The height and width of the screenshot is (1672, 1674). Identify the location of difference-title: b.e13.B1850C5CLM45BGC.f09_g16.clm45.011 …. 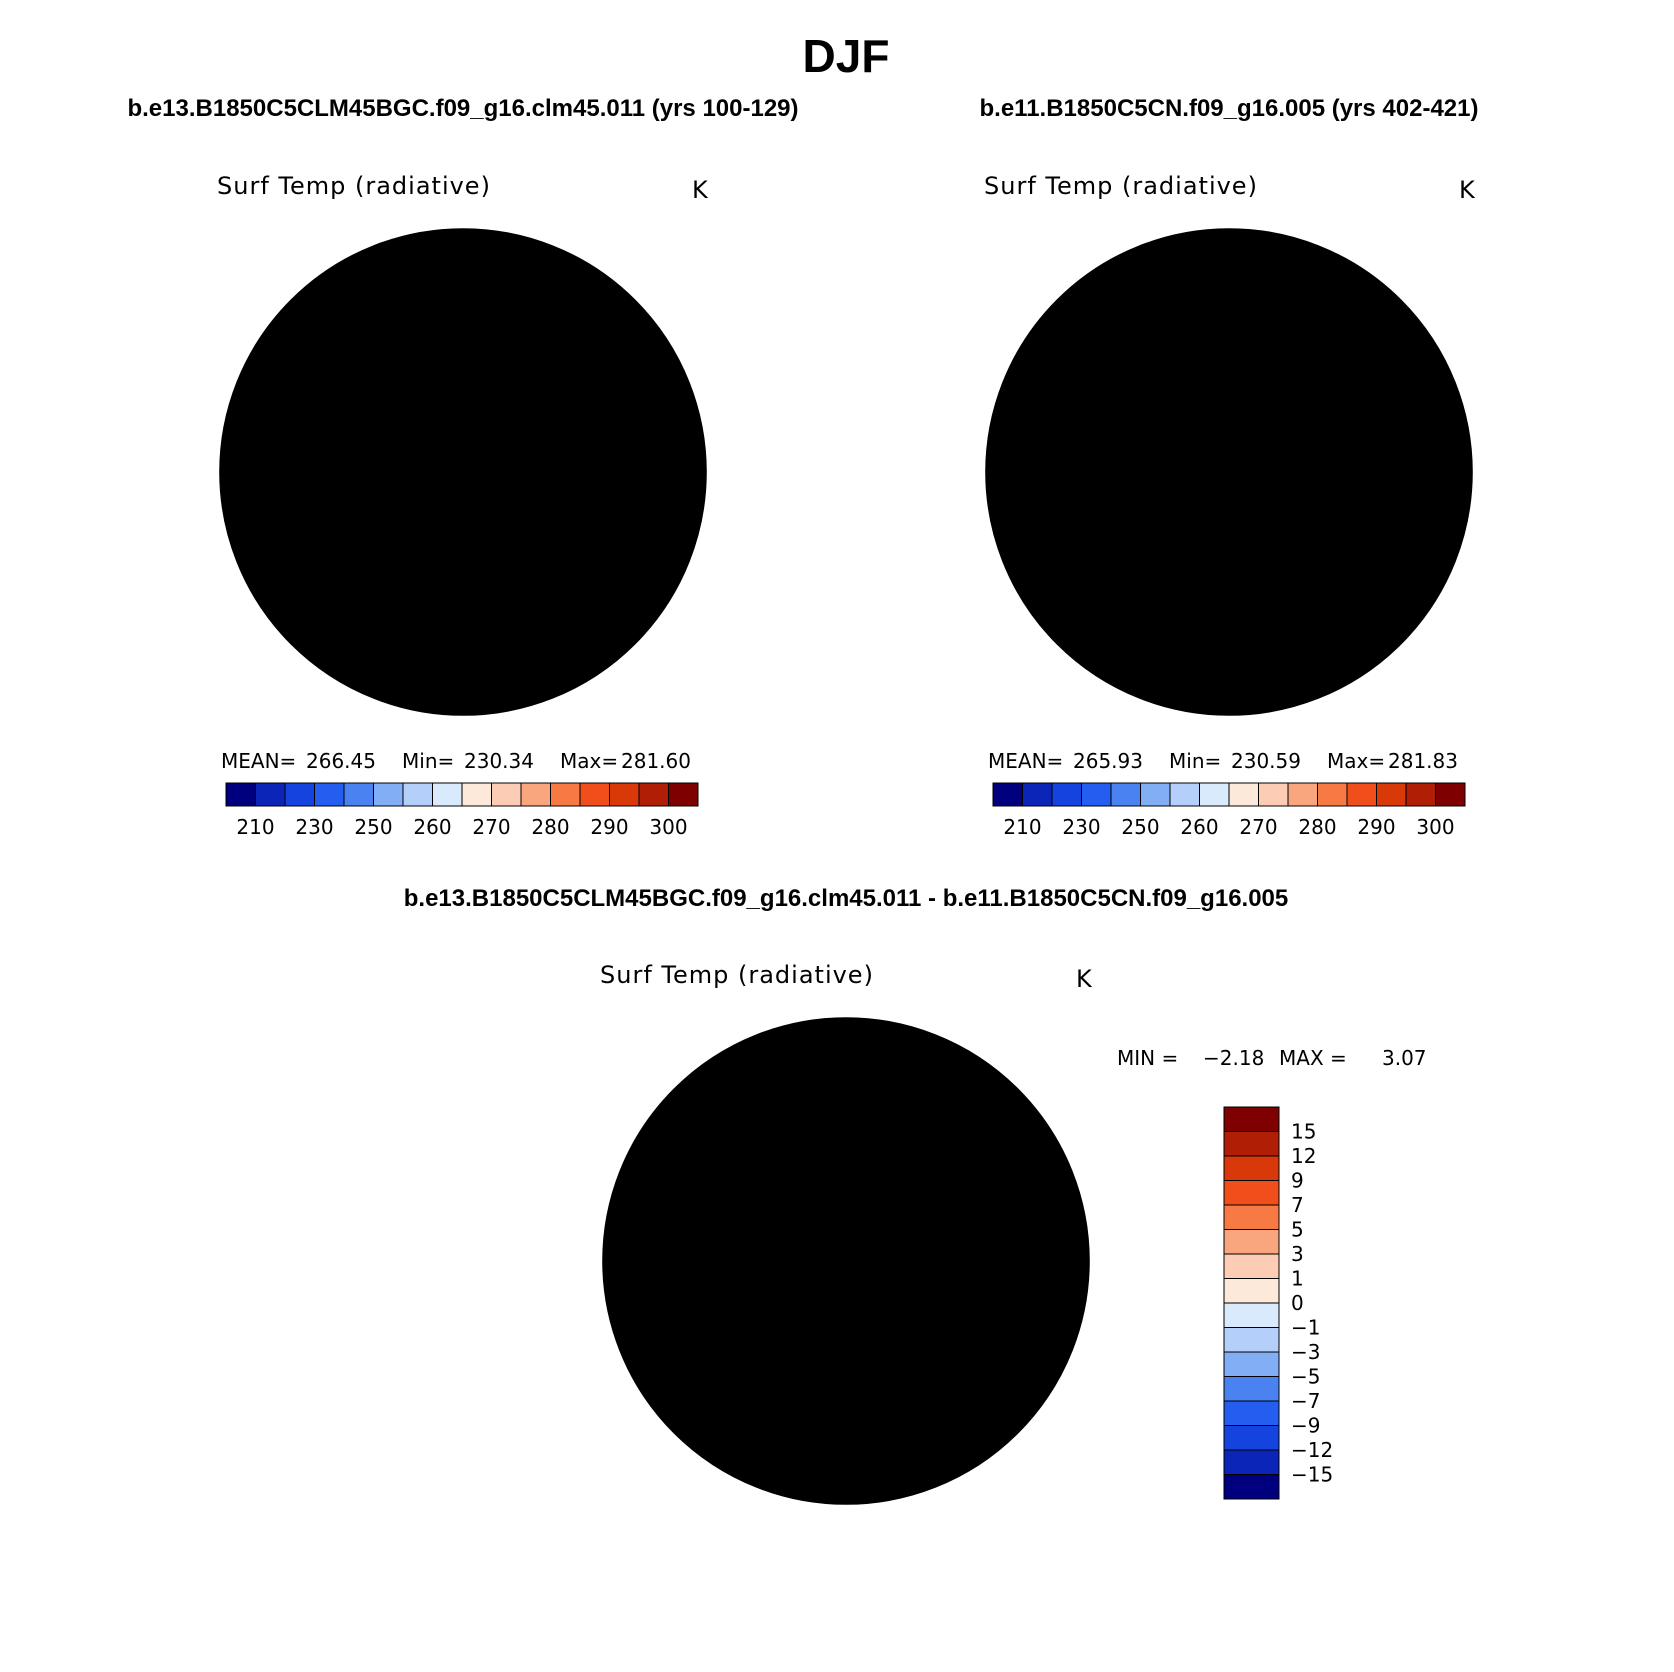
(846, 898).